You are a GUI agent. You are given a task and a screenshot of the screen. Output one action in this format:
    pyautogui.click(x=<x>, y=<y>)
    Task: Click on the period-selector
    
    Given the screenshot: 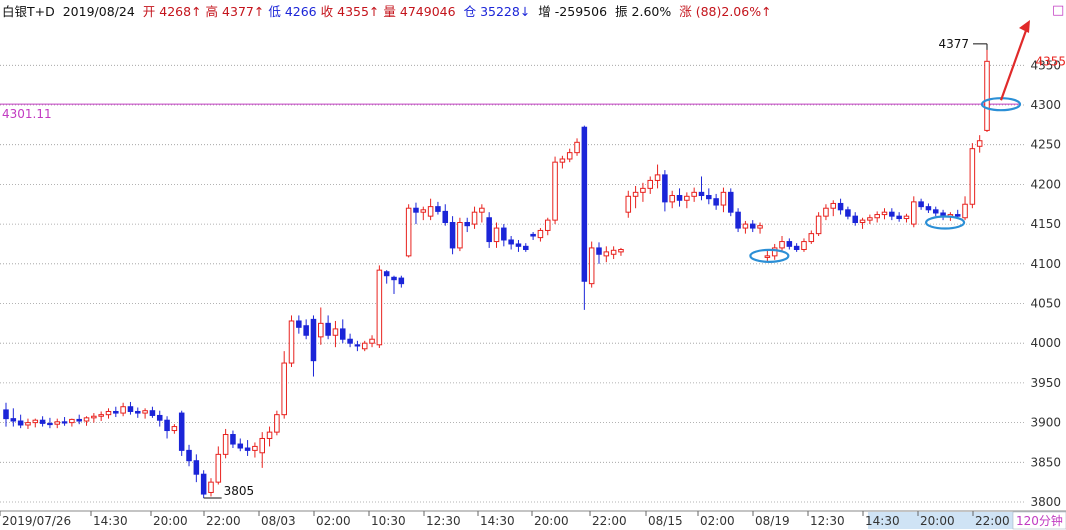 What is the action you would take?
    pyautogui.click(x=1039, y=520)
    